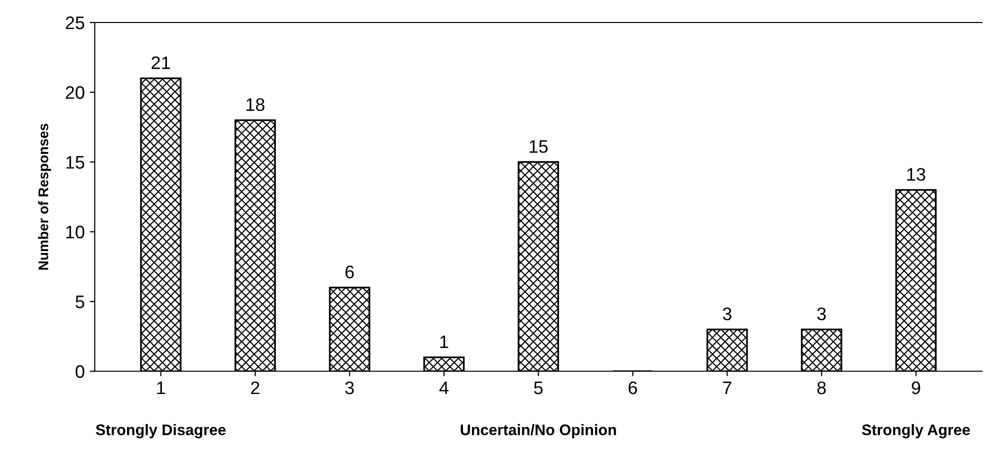 The width and height of the screenshot is (997, 450). I want to click on text: Strongly Agree, so click(916, 431).